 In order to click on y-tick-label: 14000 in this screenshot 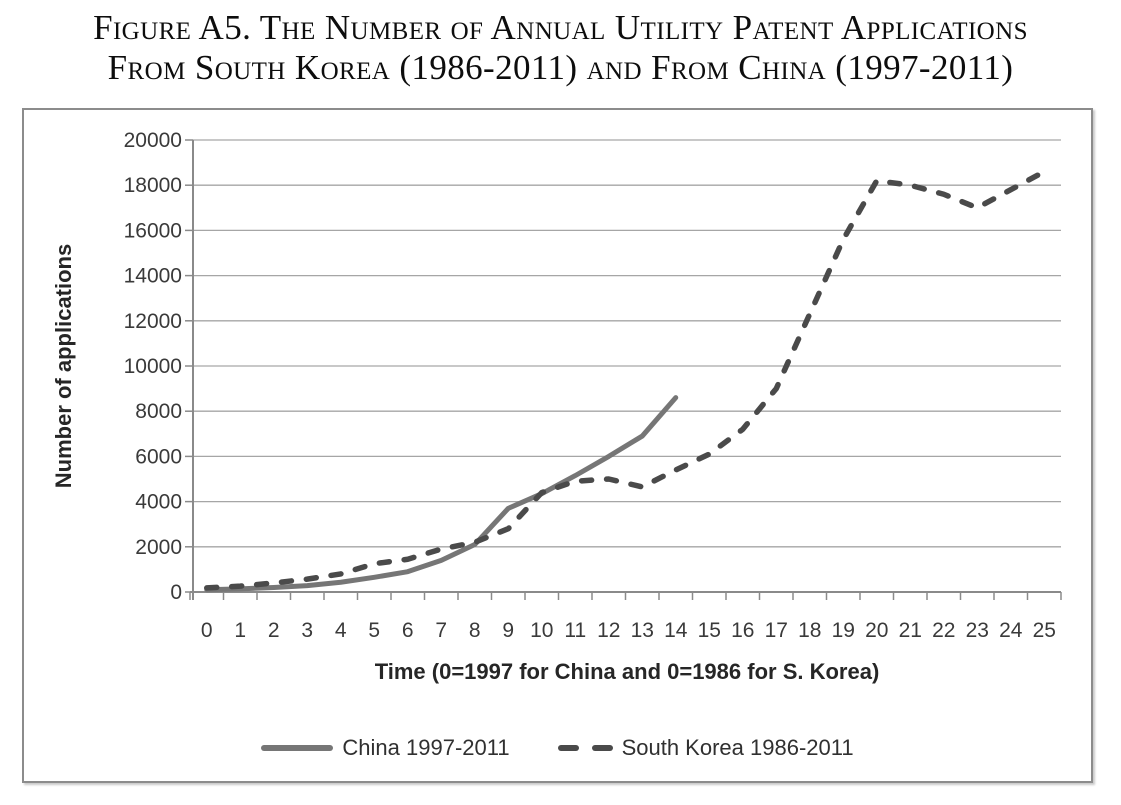, I will do `click(153, 276)`.